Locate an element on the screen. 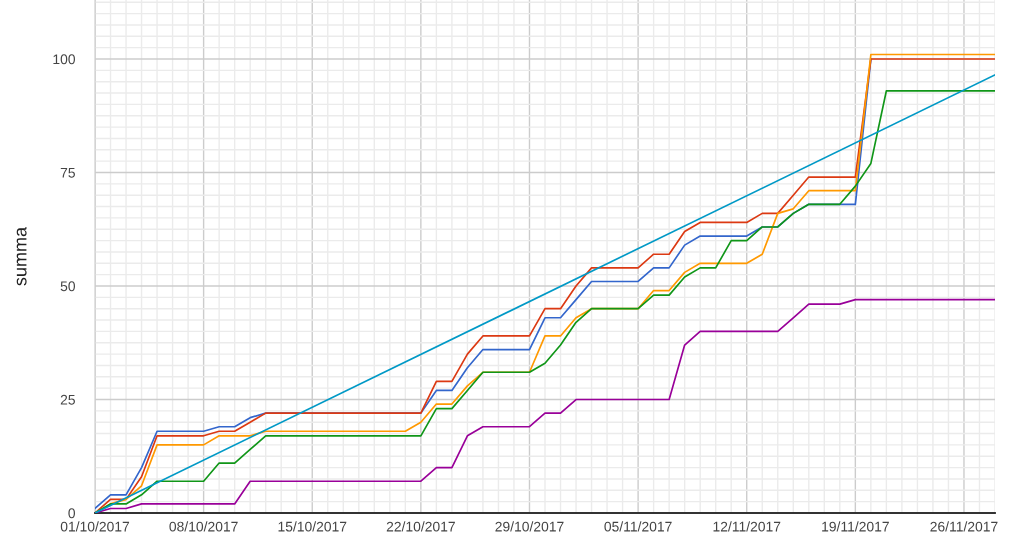 The image size is (1010, 547). y-tick-label: 0 is located at coordinates (72, 513).